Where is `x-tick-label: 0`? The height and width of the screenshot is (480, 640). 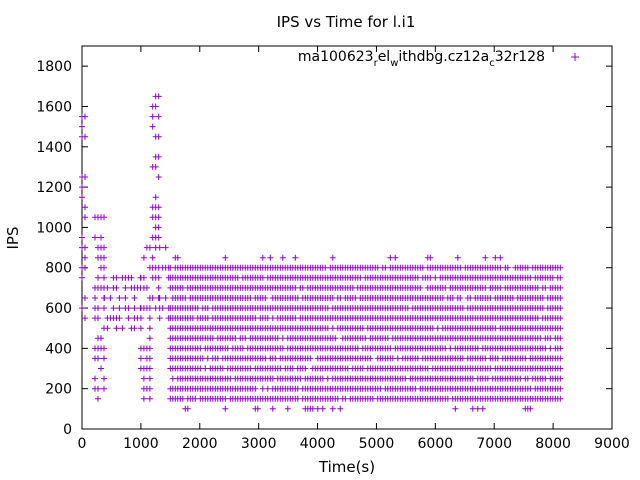 x-tick-label: 0 is located at coordinates (82, 444).